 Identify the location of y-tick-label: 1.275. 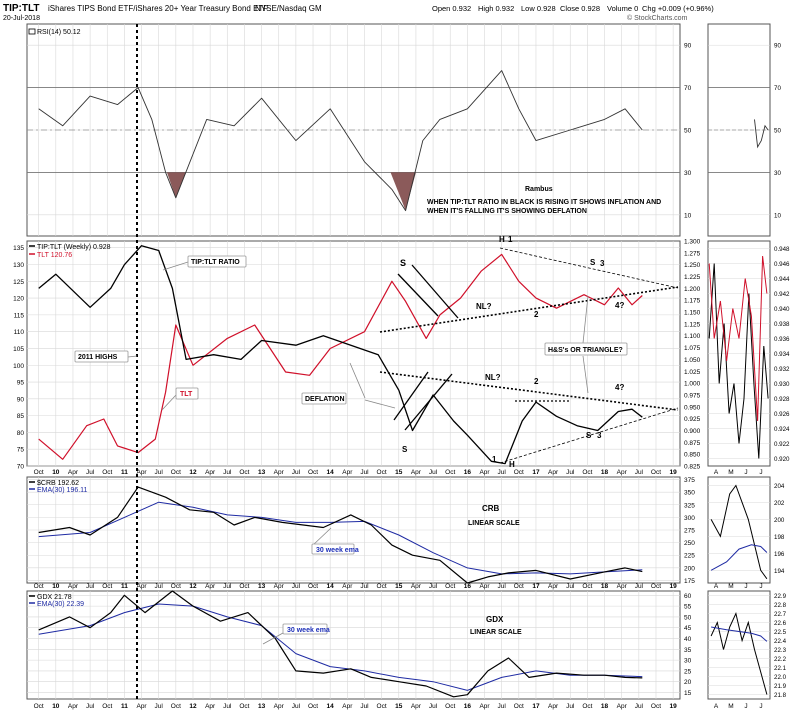
(692, 253).